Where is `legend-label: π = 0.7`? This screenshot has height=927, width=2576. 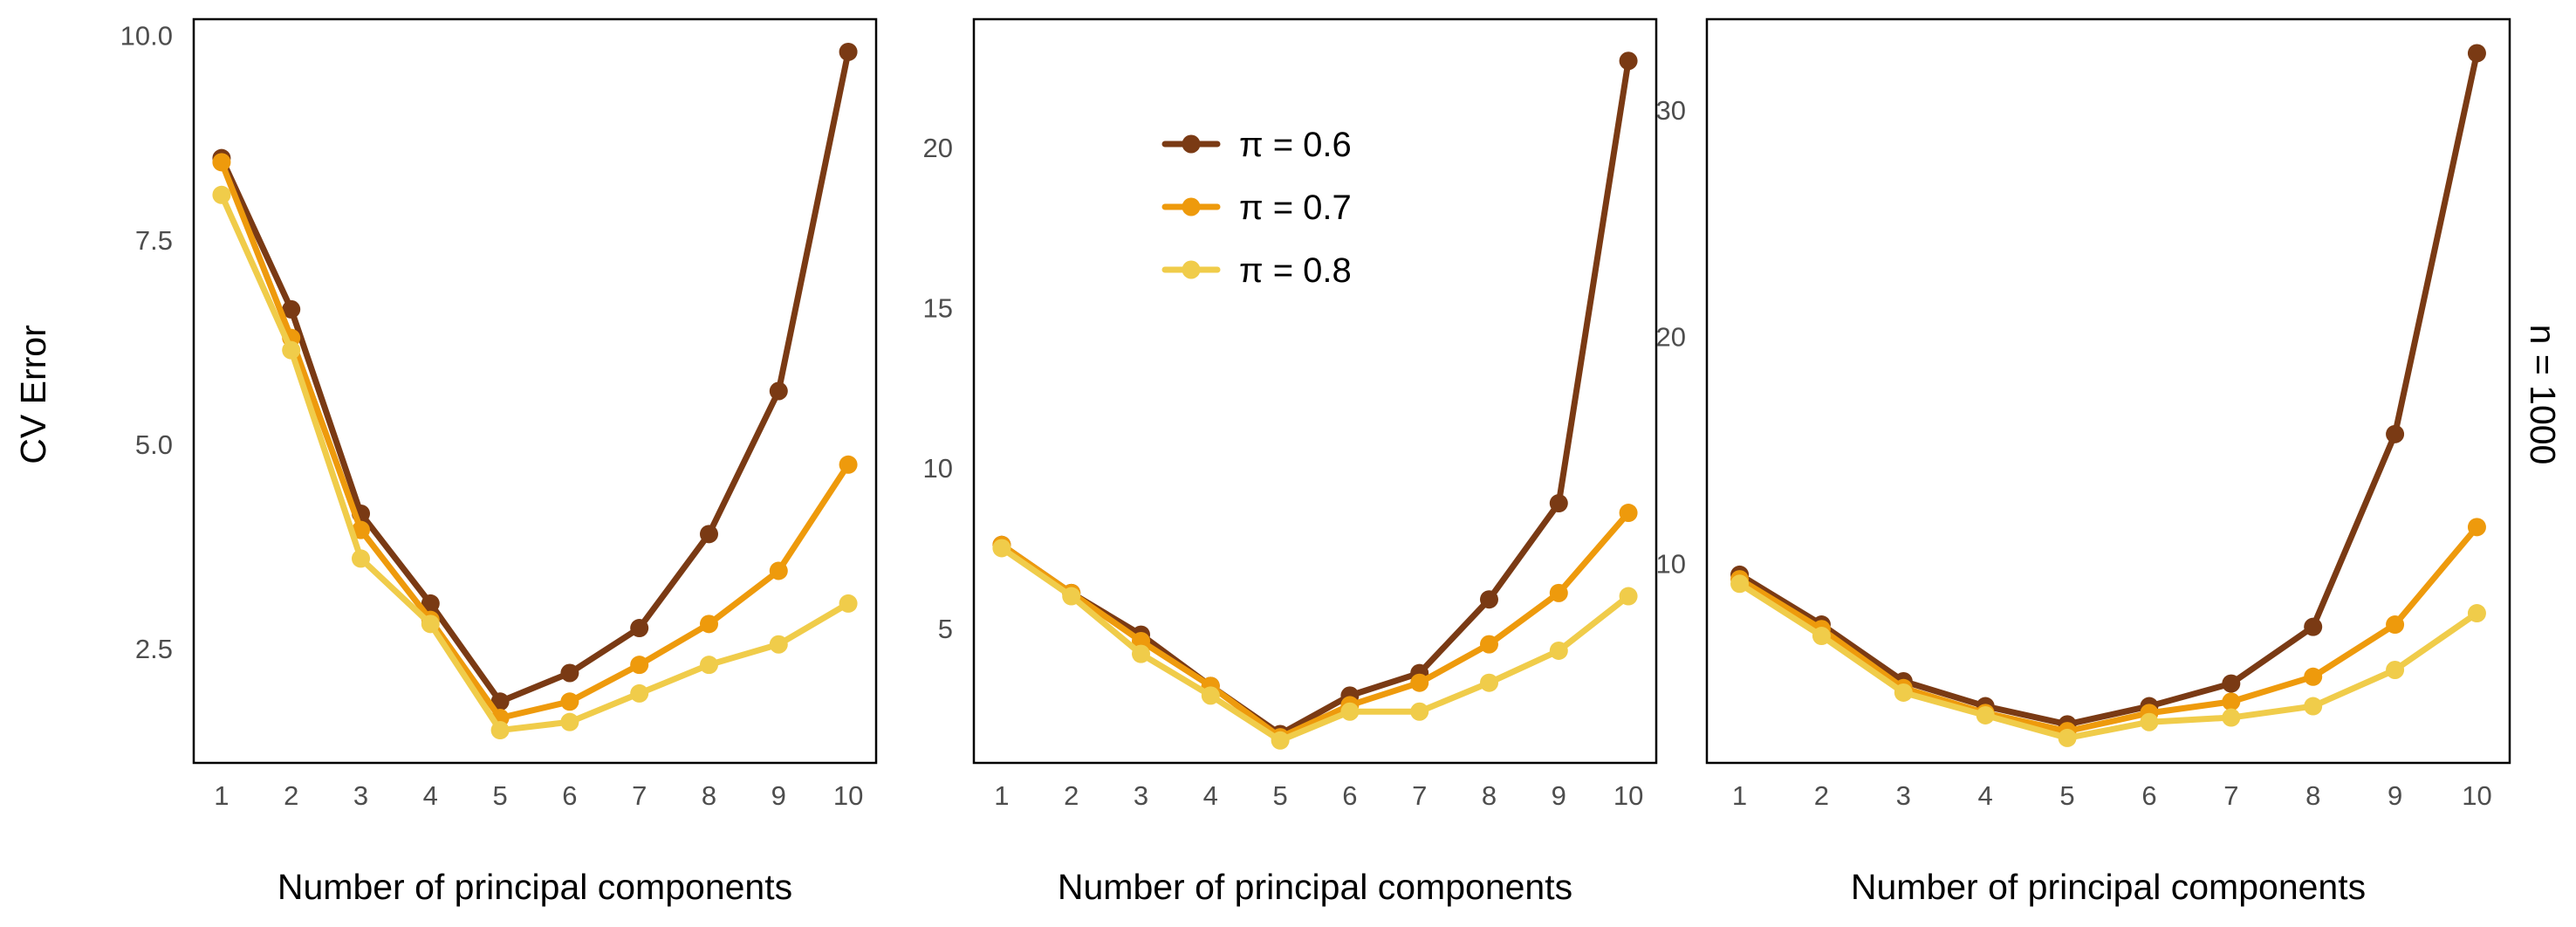
legend-label: π = 0.7 is located at coordinates (1295, 208).